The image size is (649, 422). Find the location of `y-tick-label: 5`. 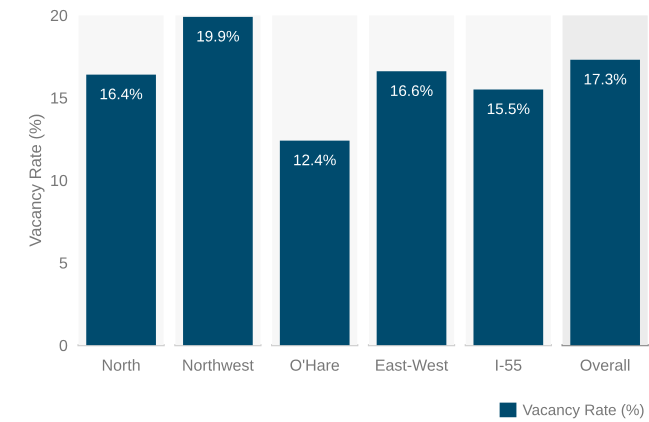

y-tick-label: 5 is located at coordinates (64, 263).